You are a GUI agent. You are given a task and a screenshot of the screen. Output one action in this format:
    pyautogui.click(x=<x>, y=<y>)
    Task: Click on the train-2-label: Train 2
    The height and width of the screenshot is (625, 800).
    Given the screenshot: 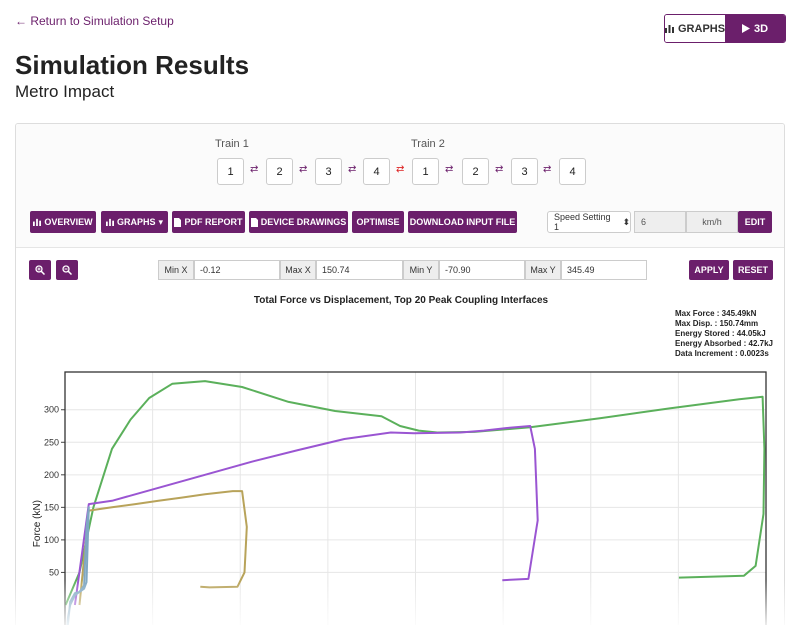 What is the action you would take?
    pyautogui.click(x=428, y=144)
    